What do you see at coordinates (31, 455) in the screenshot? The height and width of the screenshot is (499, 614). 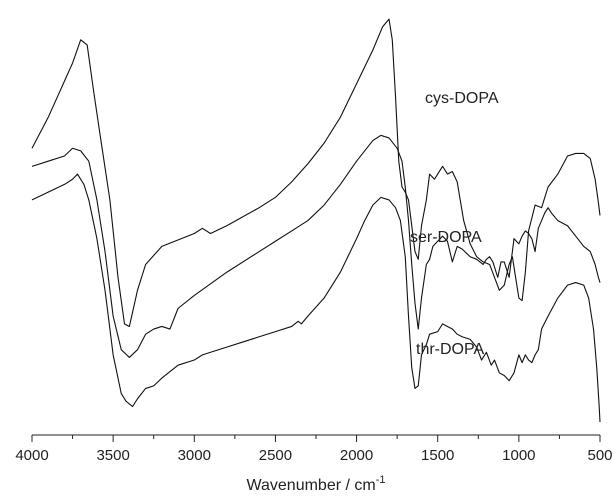 I see `x-tick-label-4000: 4000` at bounding box center [31, 455].